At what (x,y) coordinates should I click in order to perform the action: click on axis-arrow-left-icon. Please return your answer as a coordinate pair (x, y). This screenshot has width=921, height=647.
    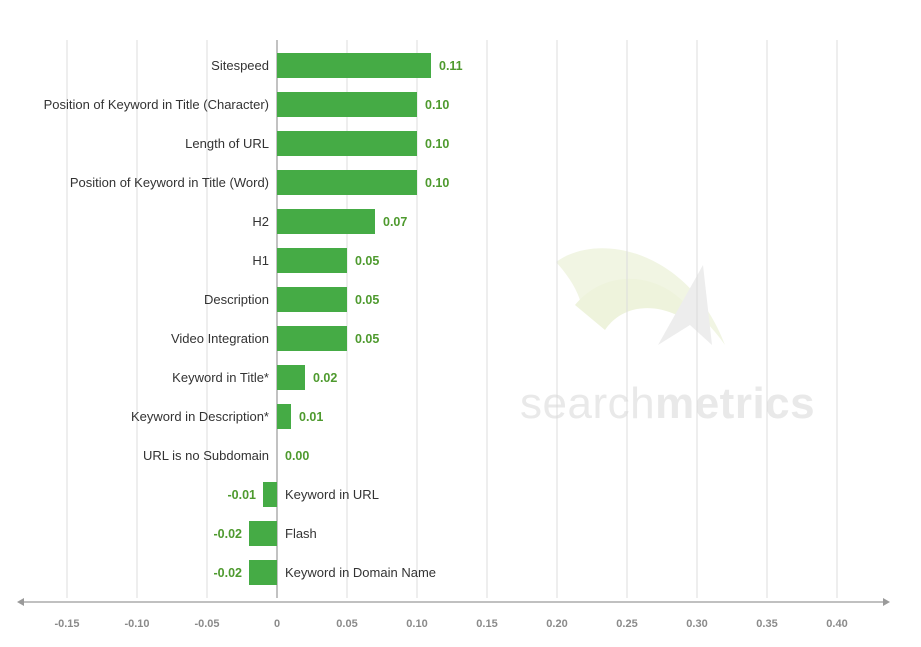
    Looking at the image, I should click on (20, 602).